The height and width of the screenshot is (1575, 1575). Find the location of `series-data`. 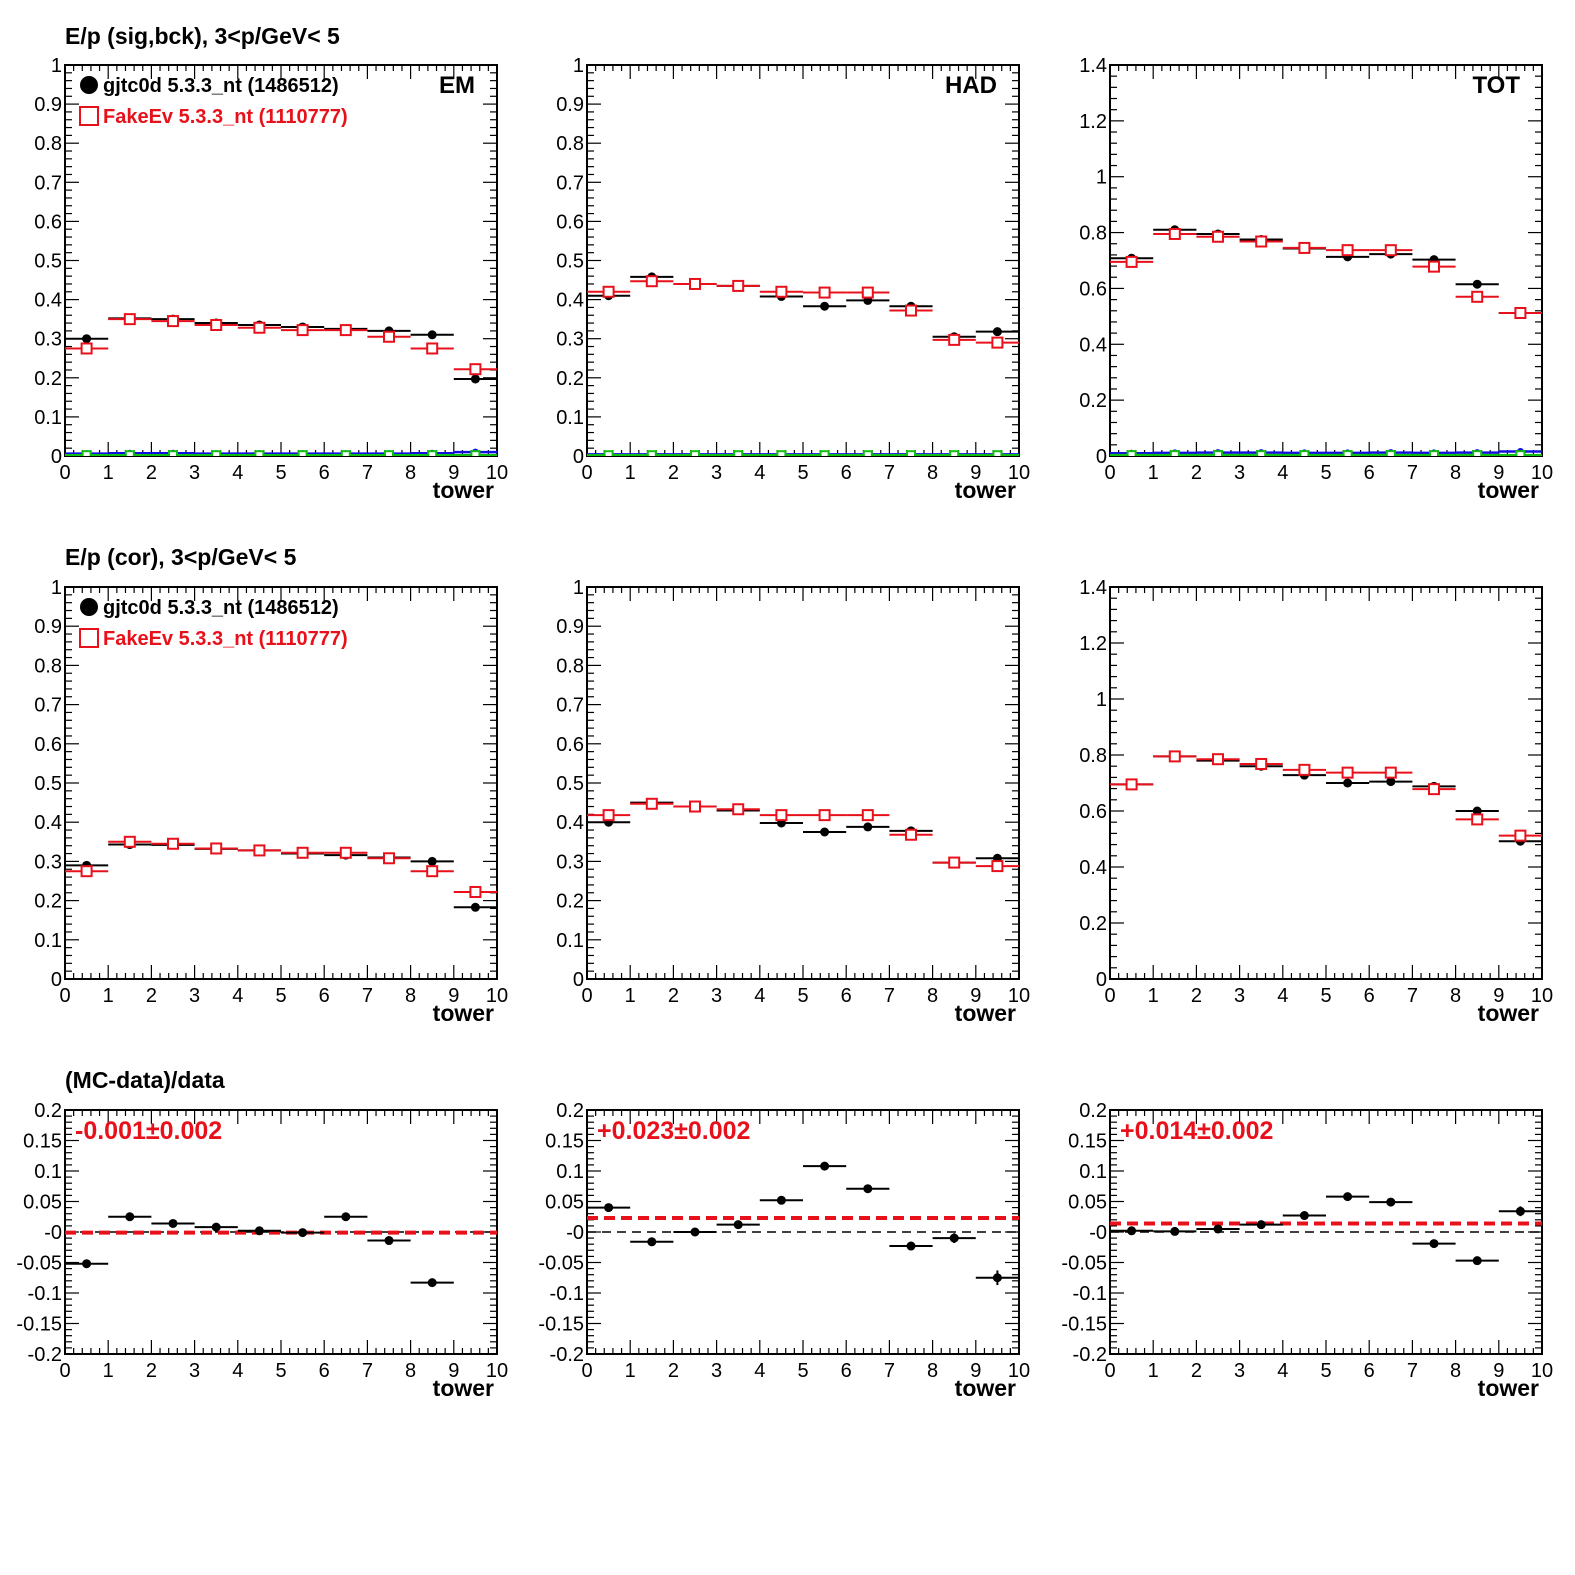

series-data is located at coordinates (1326, 1229).